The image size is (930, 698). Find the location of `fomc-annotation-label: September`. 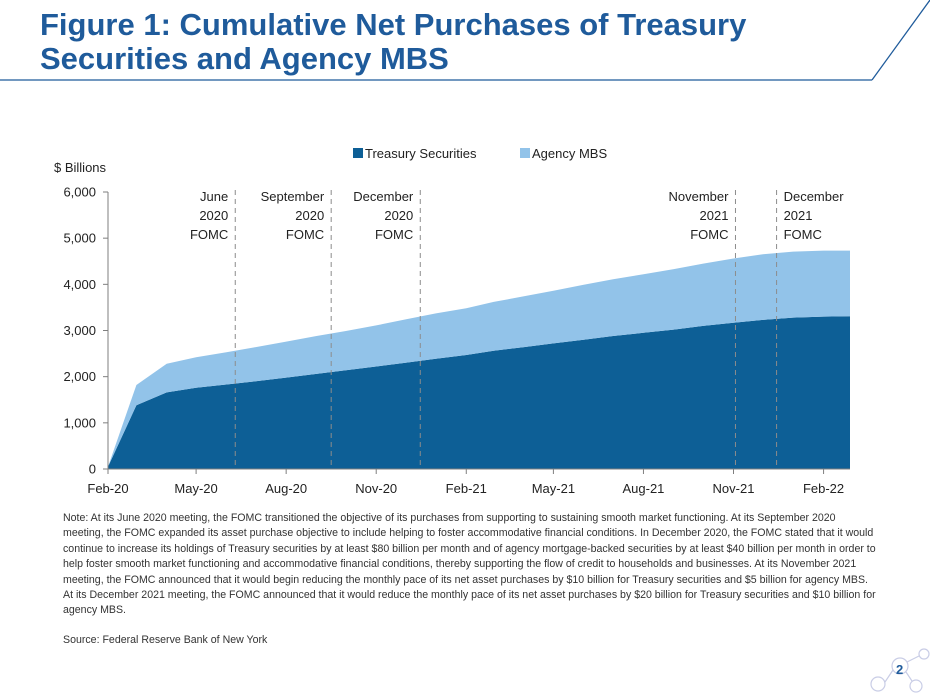

fomc-annotation-label: September is located at coordinates (293, 196).